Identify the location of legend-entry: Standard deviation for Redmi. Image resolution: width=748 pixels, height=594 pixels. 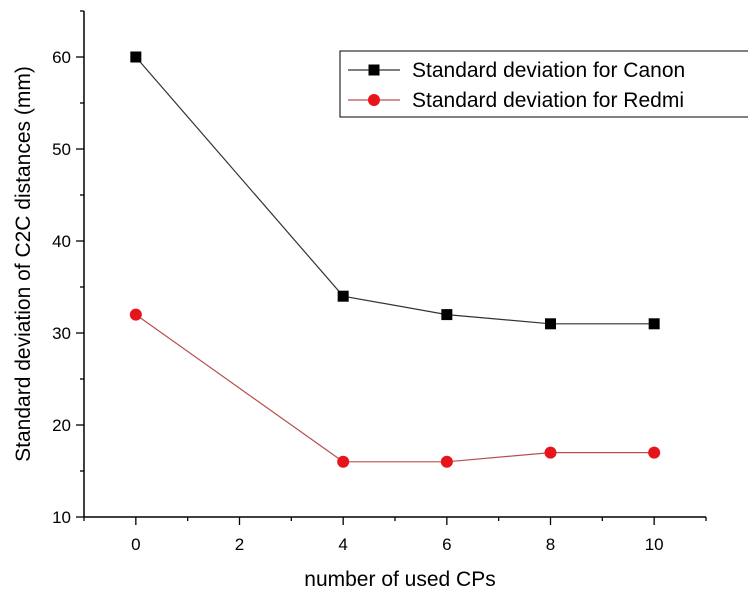
(516, 100).